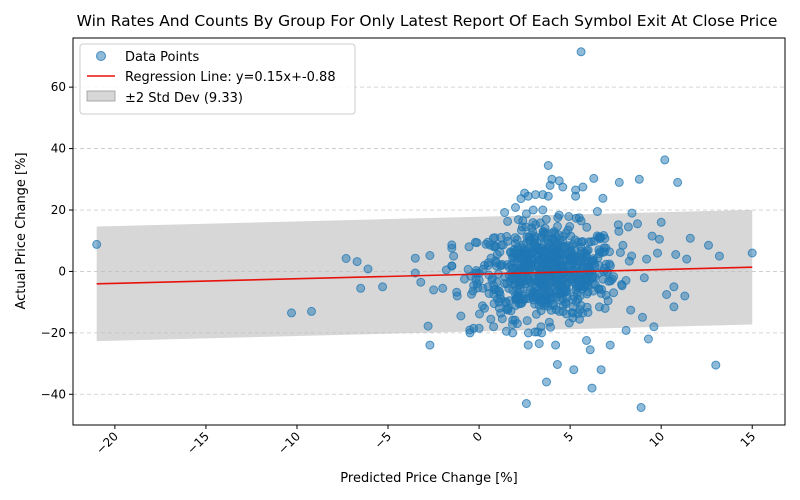 Image resolution: width=800 pixels, height=500 pixels. Describe the element at coordinates (101, 96) in the screenshot. I see `legend-marker-band` at that location.